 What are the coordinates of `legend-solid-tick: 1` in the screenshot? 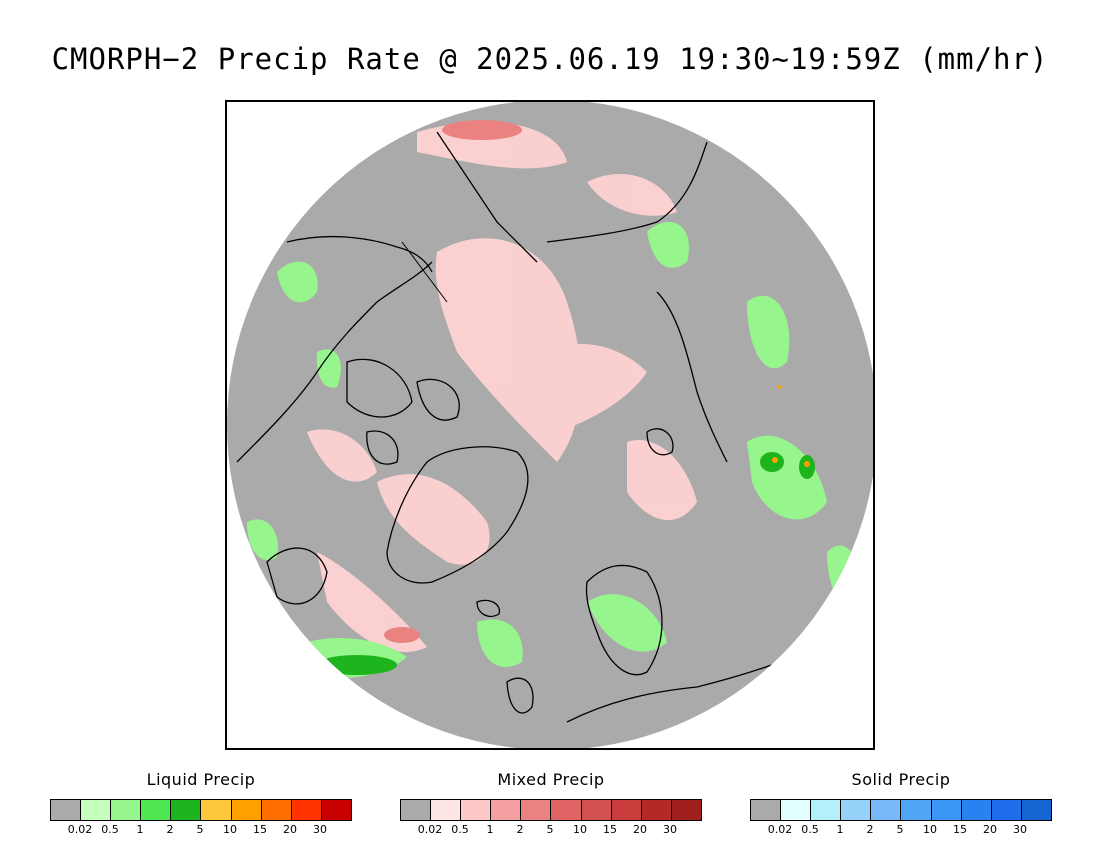 It's located at (840, 829).